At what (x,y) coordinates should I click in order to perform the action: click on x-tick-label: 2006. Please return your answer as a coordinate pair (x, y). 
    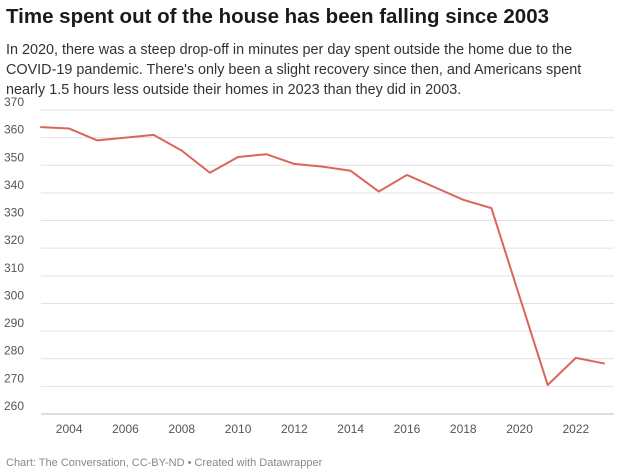
    Looking at the image, I should click on (125, 429).